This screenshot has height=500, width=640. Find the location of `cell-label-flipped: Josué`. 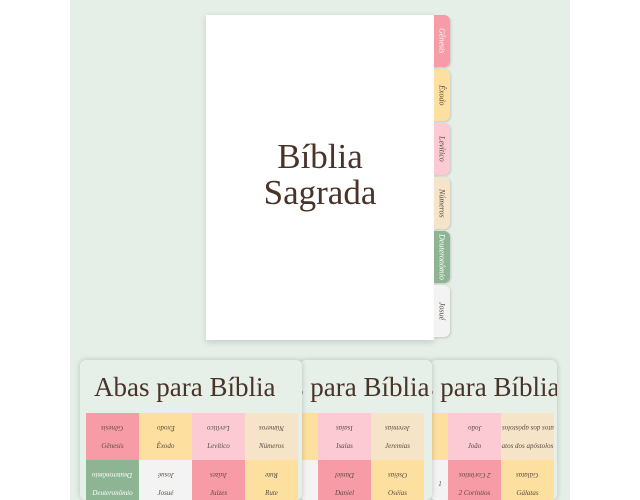

cell-label-flipped: Josué is located at coordinates (165, 474).